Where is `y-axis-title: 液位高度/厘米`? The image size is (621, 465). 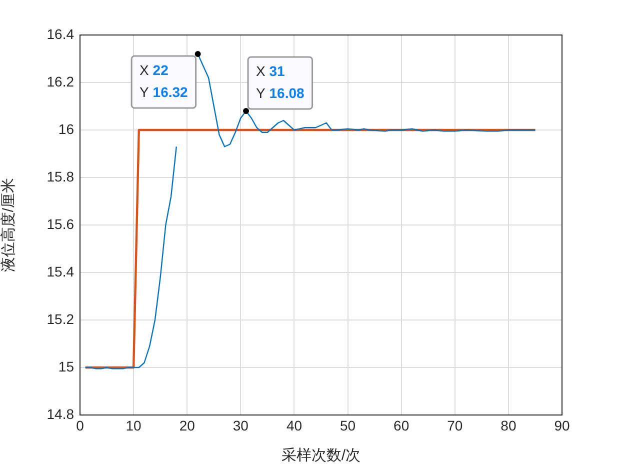
y-axis-title: 液位高度/厘米 is located at coordinates (9, 225).